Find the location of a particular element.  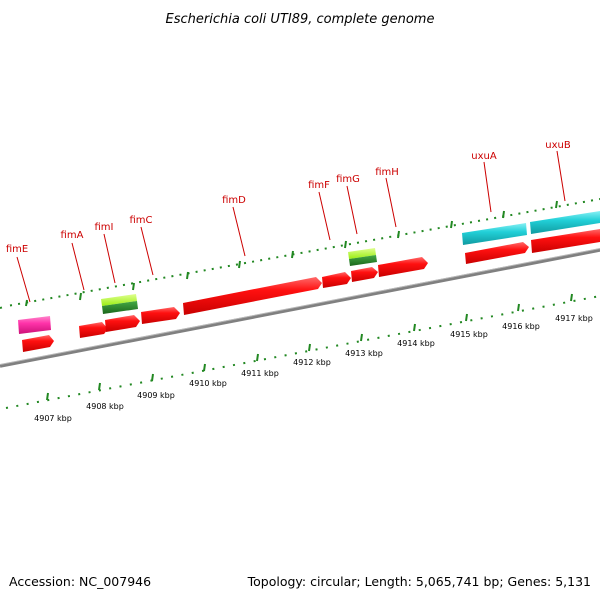

gene-uxuB is located at coordinates (565, 241).